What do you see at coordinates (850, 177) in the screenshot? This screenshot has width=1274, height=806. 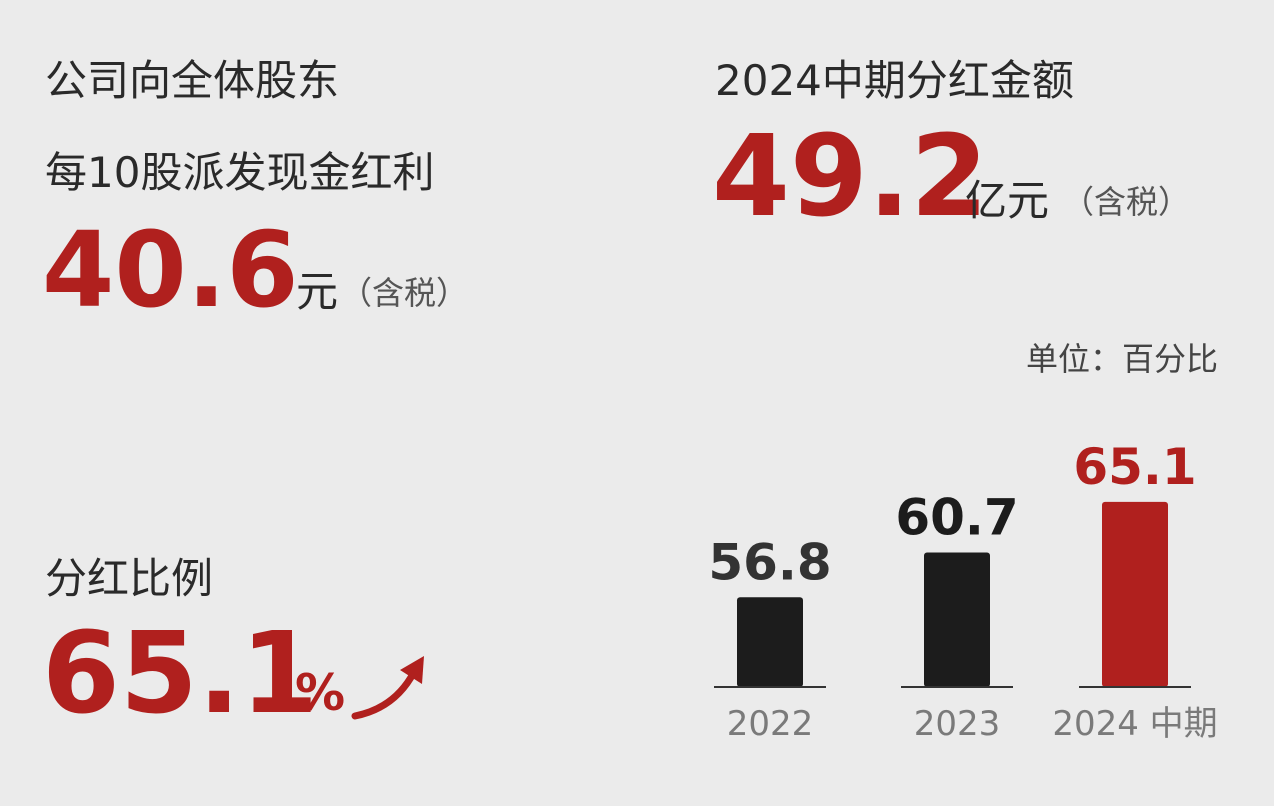 I see `amount-value: 49.2` at bounding box center [850, 177].